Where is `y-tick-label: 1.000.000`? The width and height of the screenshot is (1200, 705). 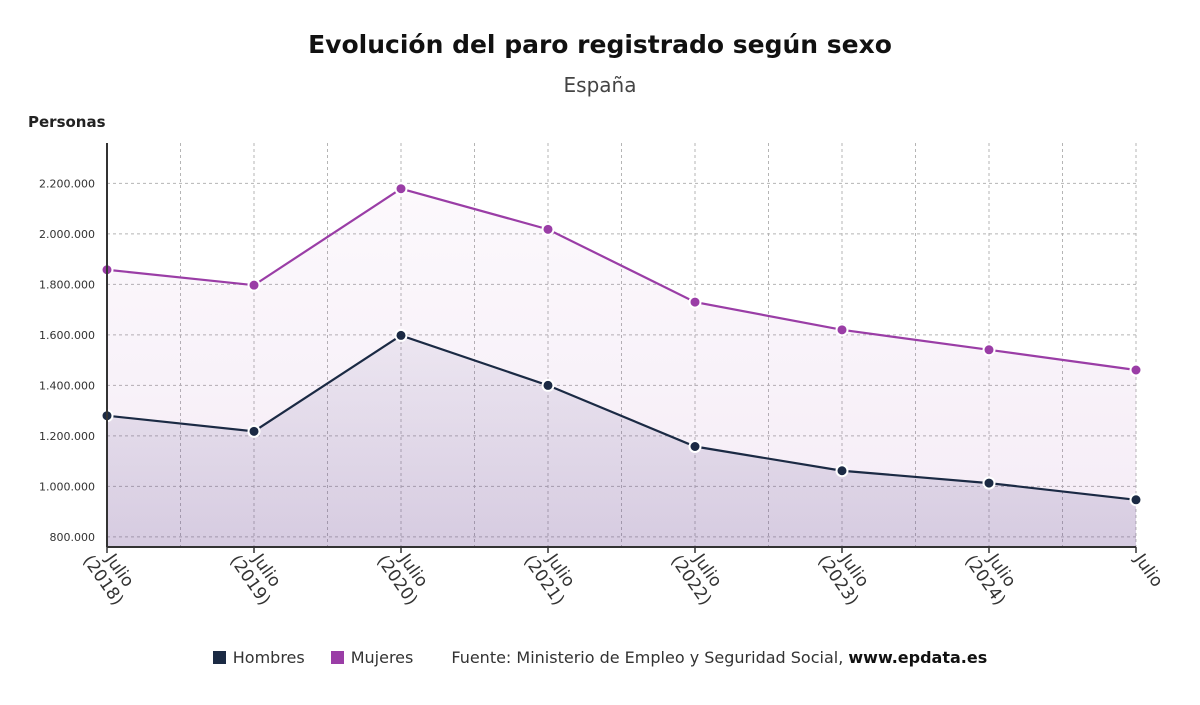 y-tick-label: 1.000.000 is located at coordinates (67, 486).